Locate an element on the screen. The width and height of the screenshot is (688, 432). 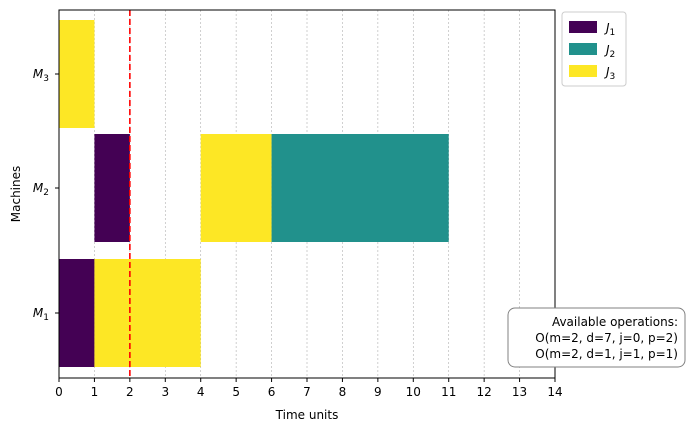
legend-label-j1: J1 is located at coordinates (609, 29).